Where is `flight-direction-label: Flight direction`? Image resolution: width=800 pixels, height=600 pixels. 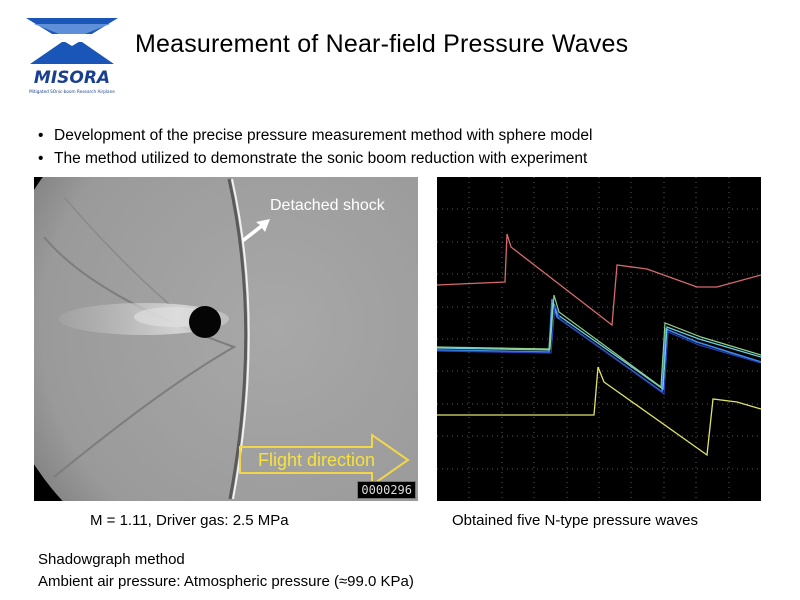 flight-direction-label: Flight direction is located at coordinates (317, 460).